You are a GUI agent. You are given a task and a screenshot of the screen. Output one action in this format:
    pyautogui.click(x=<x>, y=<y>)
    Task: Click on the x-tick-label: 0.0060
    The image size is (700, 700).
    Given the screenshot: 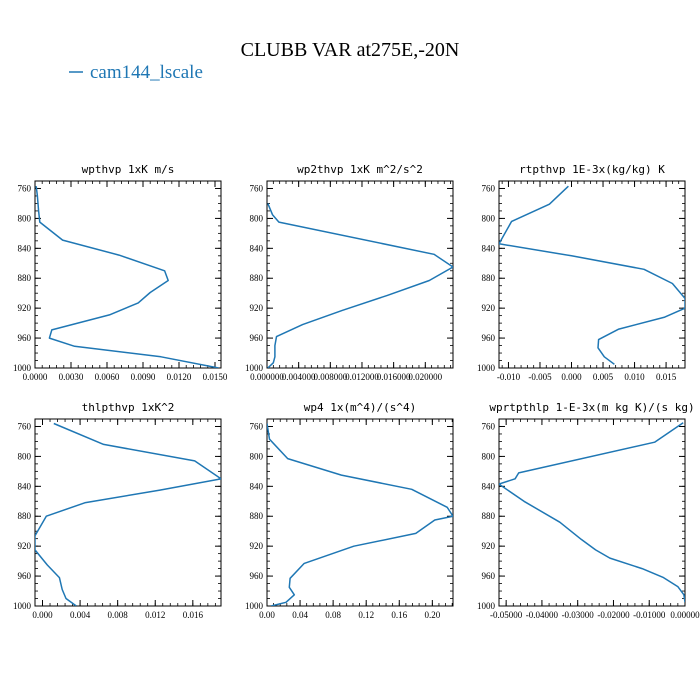 What is the action you would take?
    pyautogui.click(x=107, y=377)
    